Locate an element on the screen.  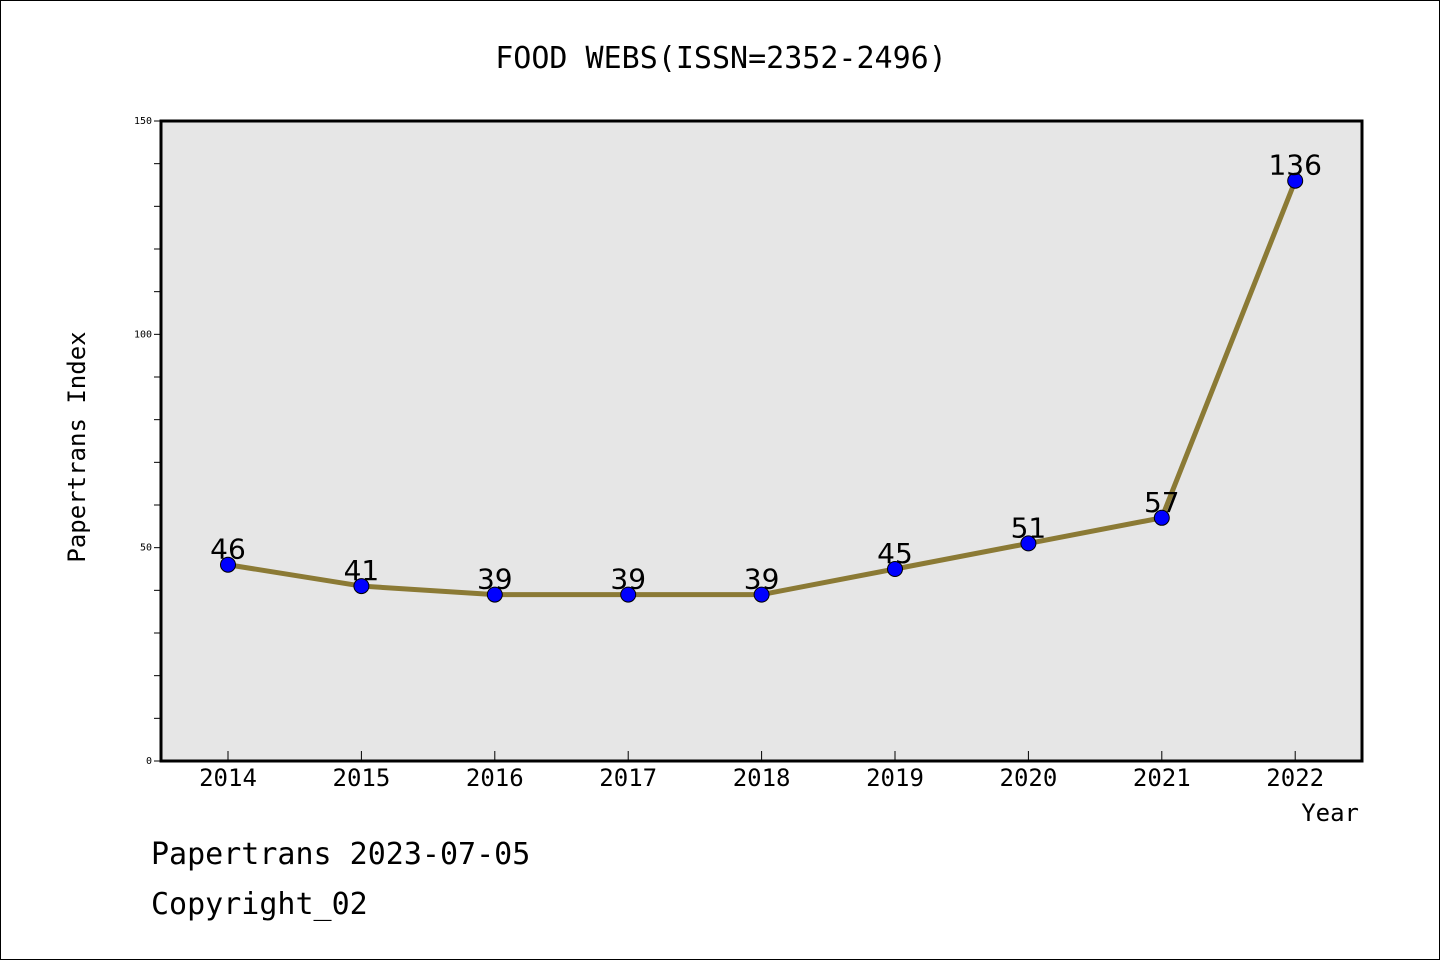
y-axis-label: Papertrans Index is located at coordinates (77, 446).